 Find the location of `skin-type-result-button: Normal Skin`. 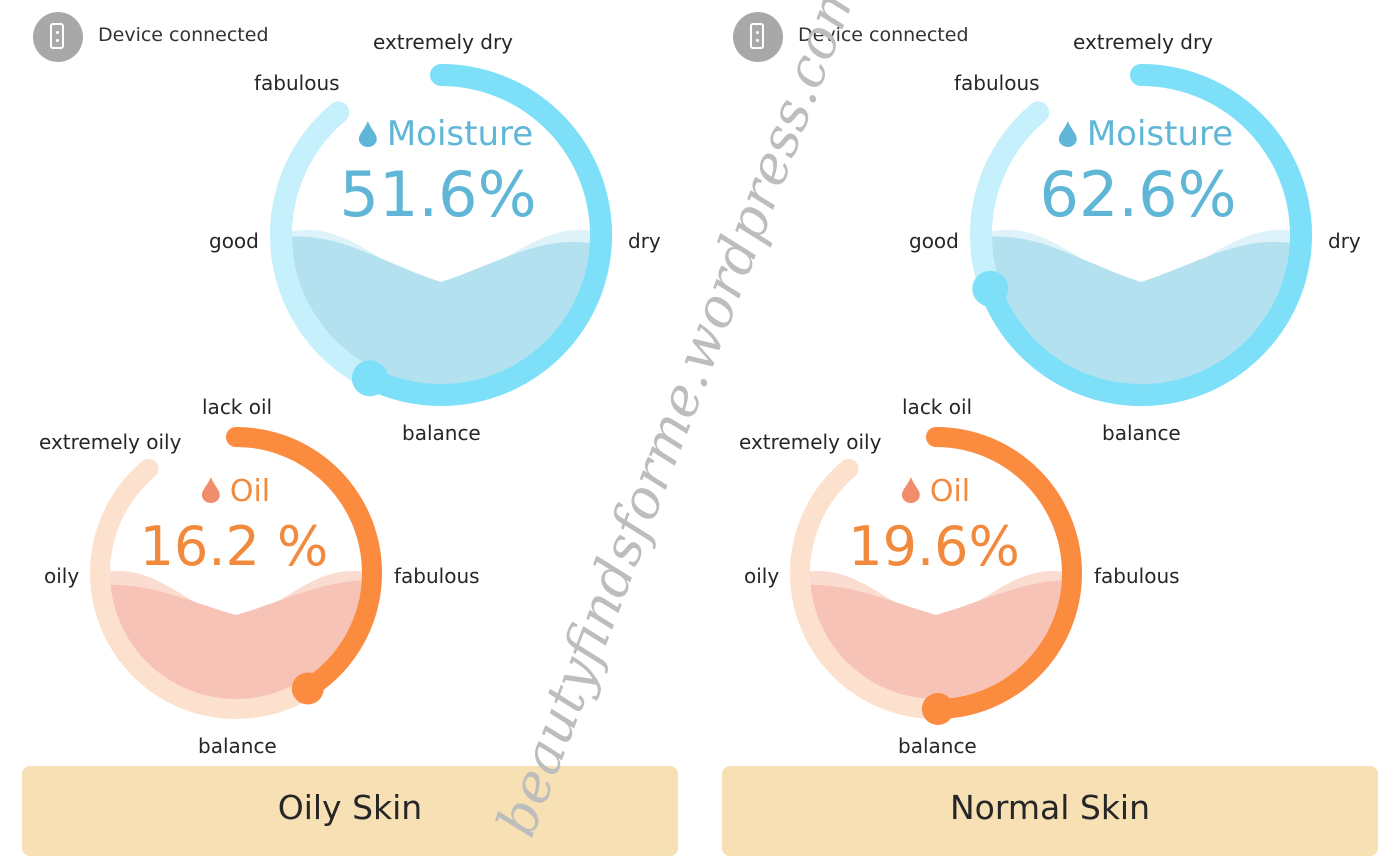

skin-type-result-button: Normal Skin is located at coordinates (1050, 811).